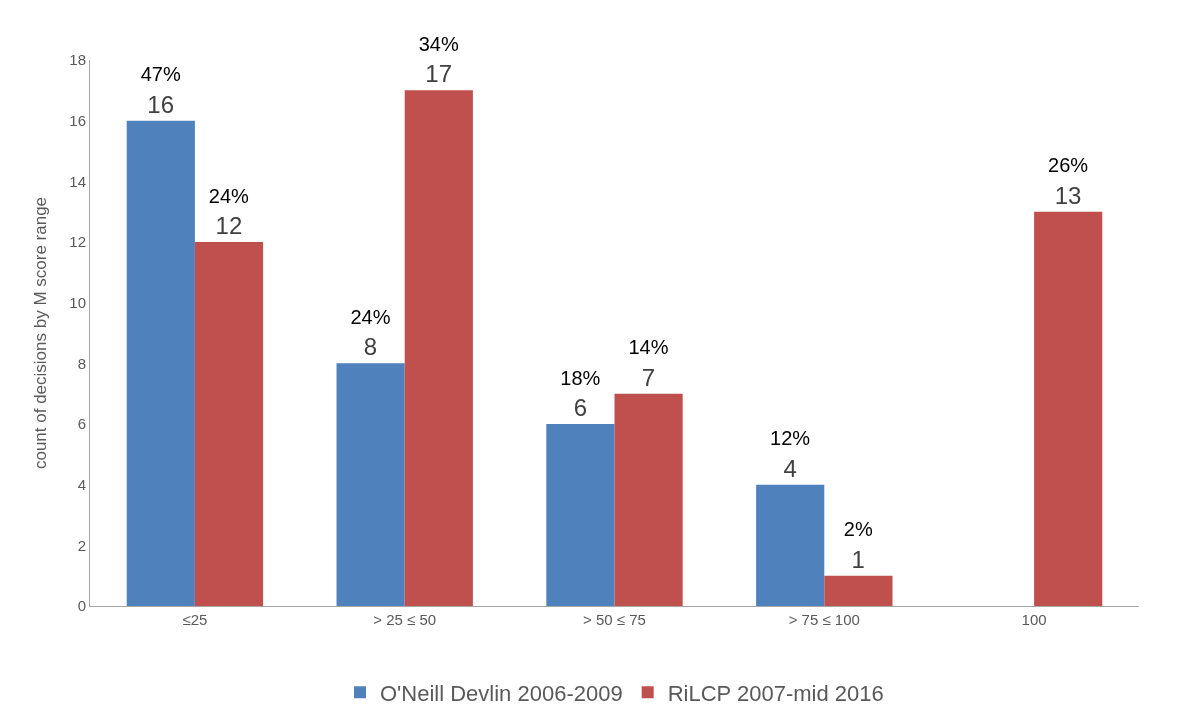  I want to click on y-tick-label: 12, so click(77, 242).